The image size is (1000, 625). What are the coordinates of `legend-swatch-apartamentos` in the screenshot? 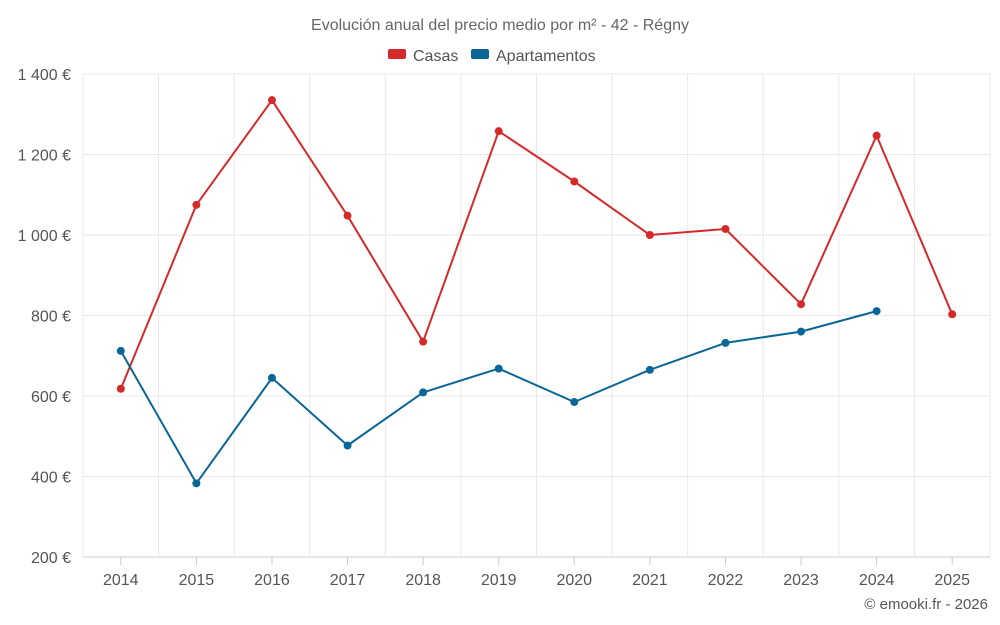 It's located at (480, 54).